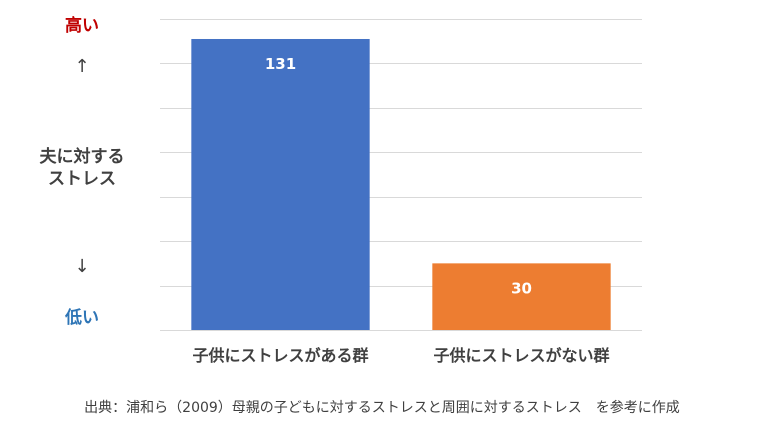 This screenshot has height=434, width=764. Describe the element at coordinates (82, 318) in the screenshot. I see `low-label: 低い` at that location.